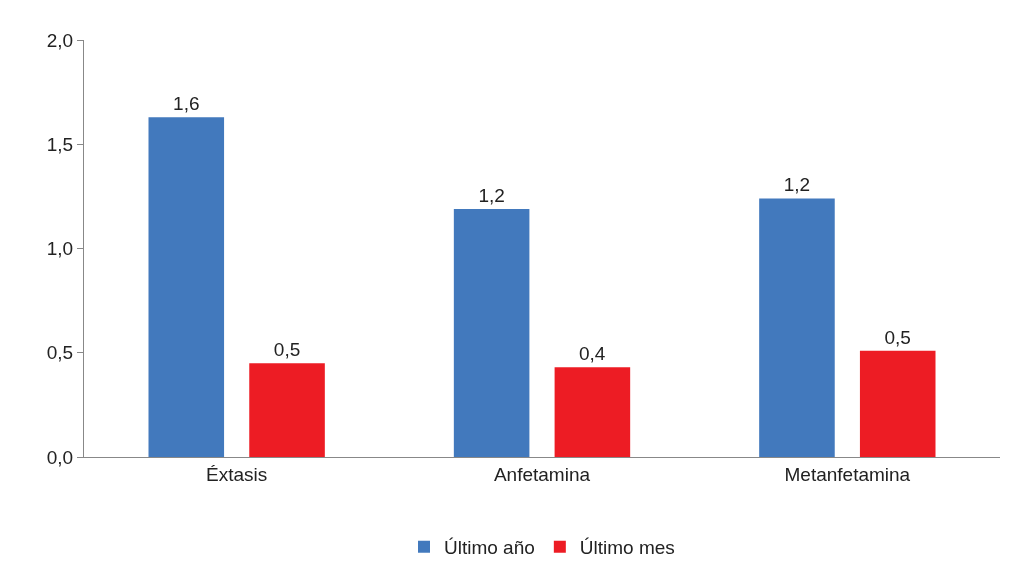  I want to click on legend-label: Último año, so click(489, 548).